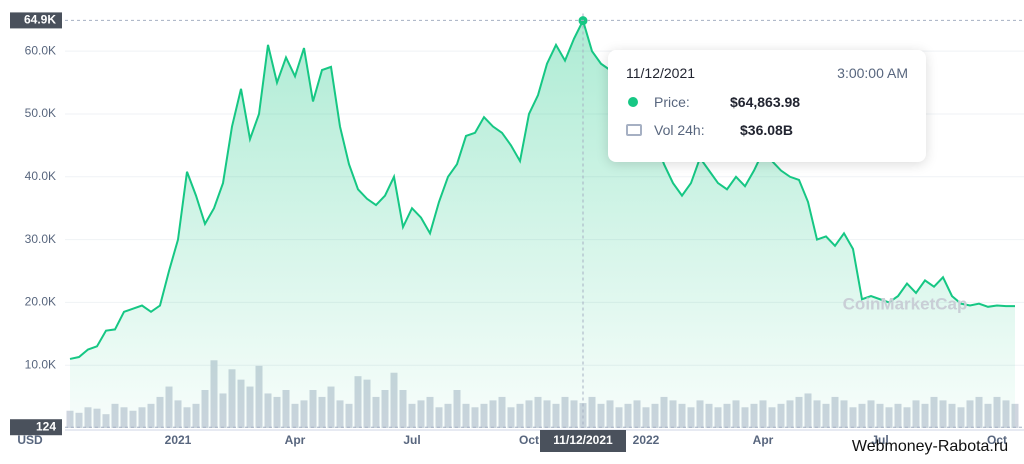  I want to click on watermark: CoinMarketCap, so click(905, 303).